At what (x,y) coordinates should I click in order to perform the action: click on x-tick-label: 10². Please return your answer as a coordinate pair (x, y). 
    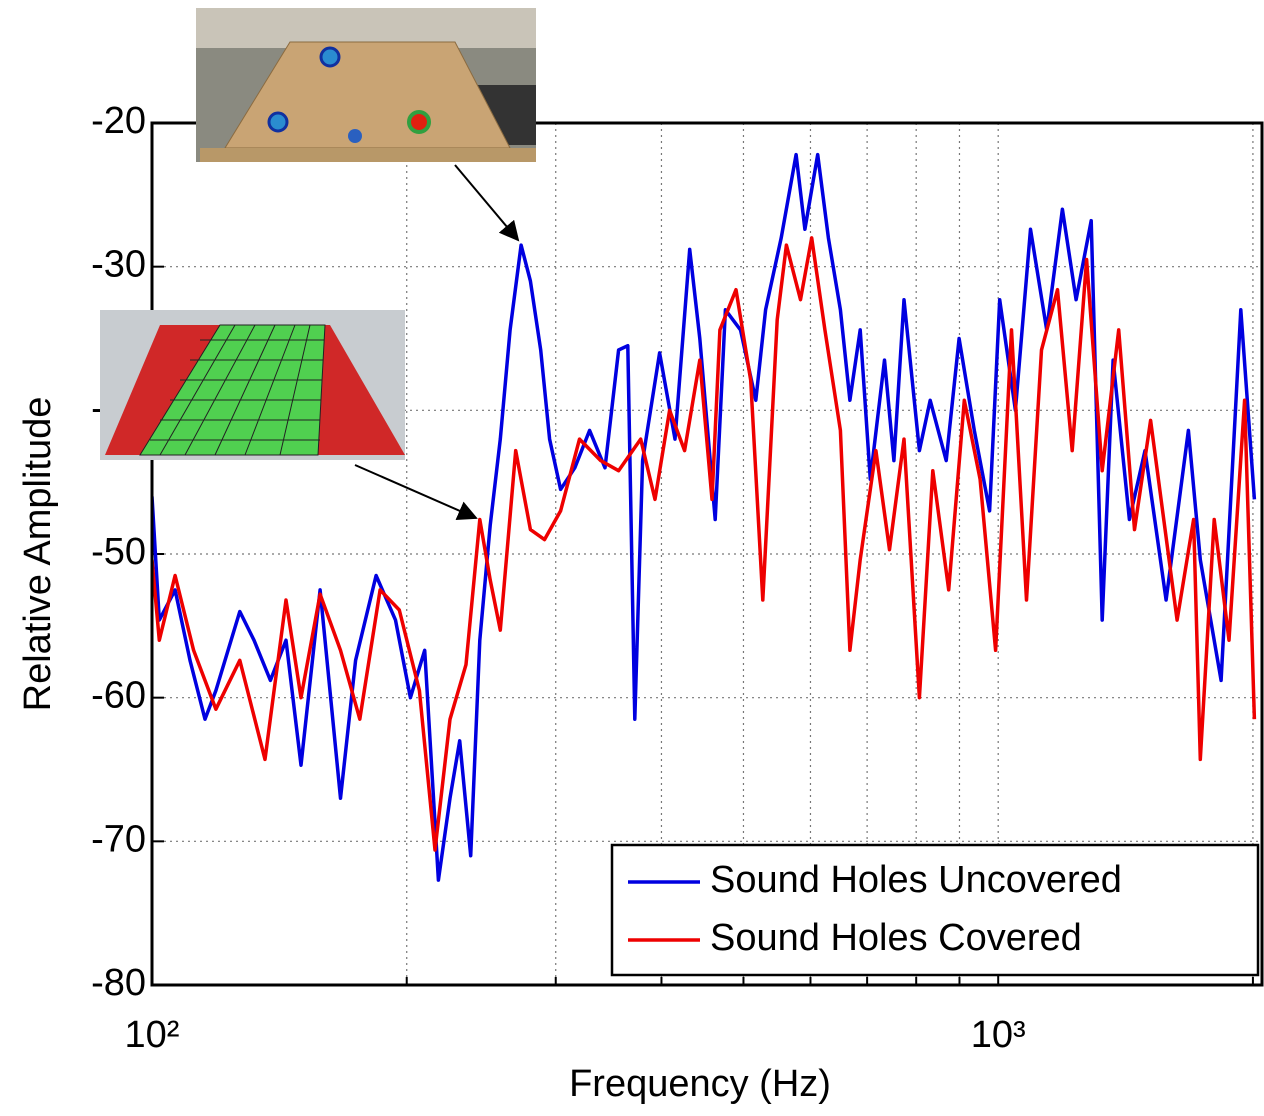
    Looking at the image, I should click on (152, 1035).